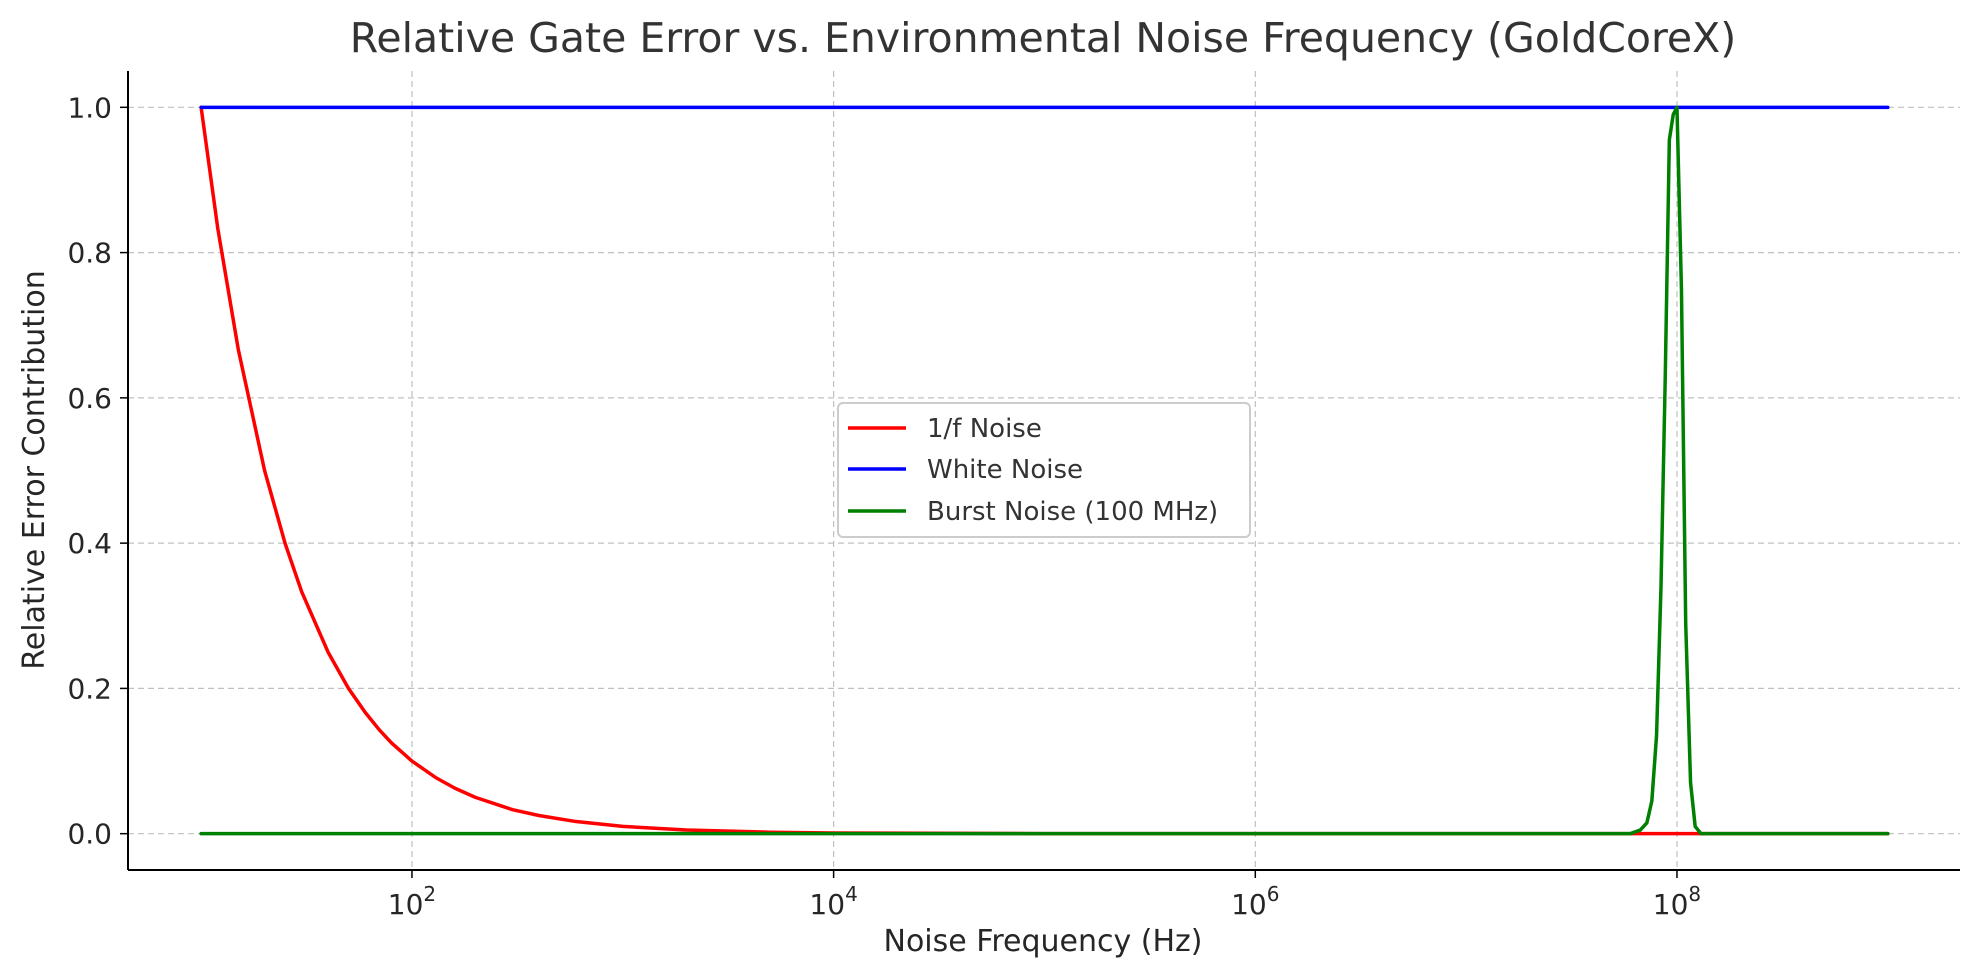 This screenshot has height=980, width=1979. What do you see at coordinates (34, 469) in the screenshot?
I see `y-axis-label: Relative Error Contribution` at bounding box center [34, 469].